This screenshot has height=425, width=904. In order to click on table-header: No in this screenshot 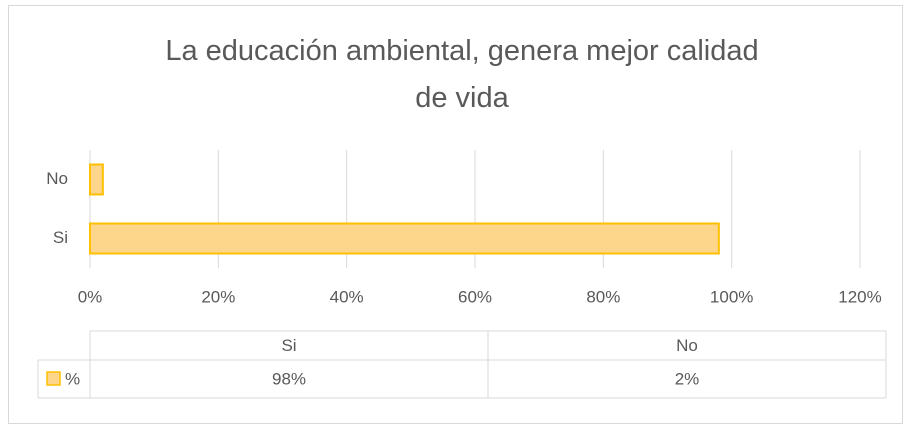, I will do `click(687, 345)`.